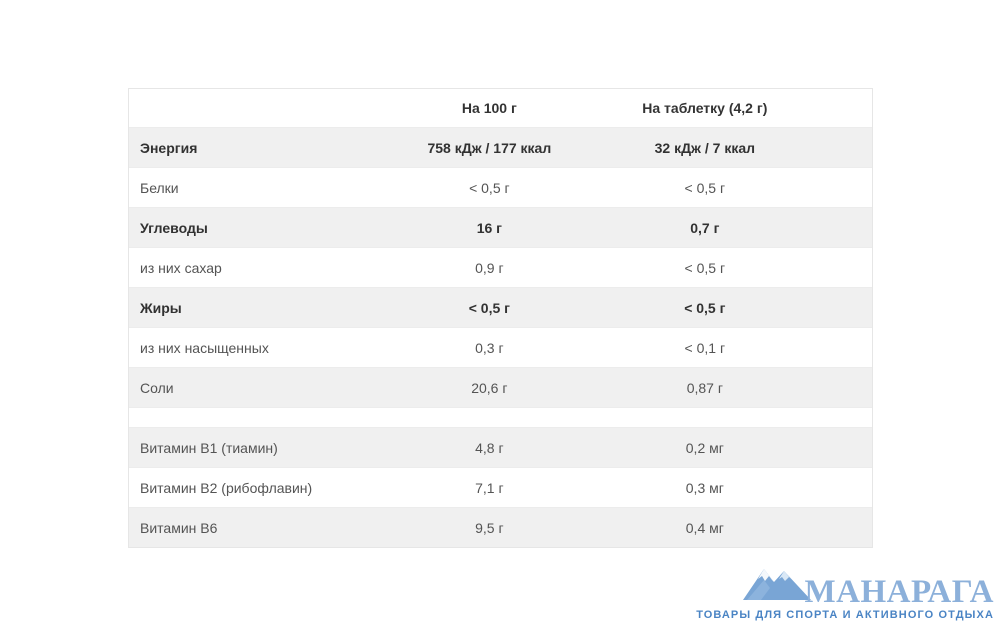 The image size is (1000, 625). Describe the element at coordinates (174, 227) in the screenshot. I see `row-label: Углеводы` at that location.